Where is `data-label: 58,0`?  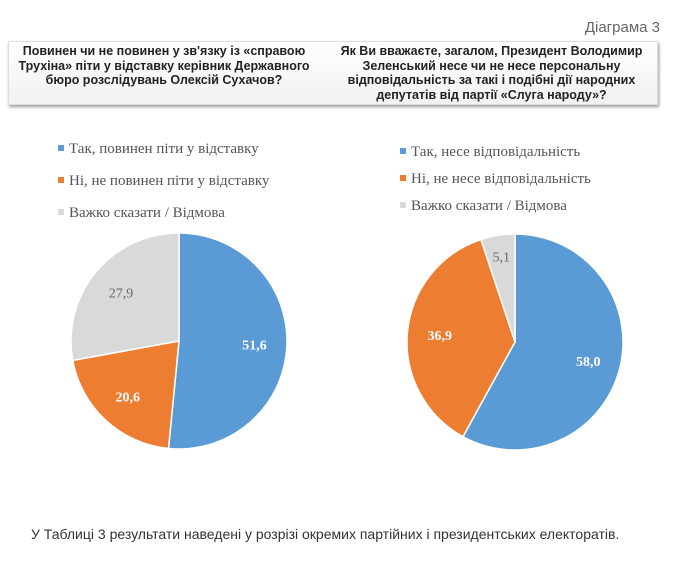
data-label: 58,0 is located at coordinates (588, 362).